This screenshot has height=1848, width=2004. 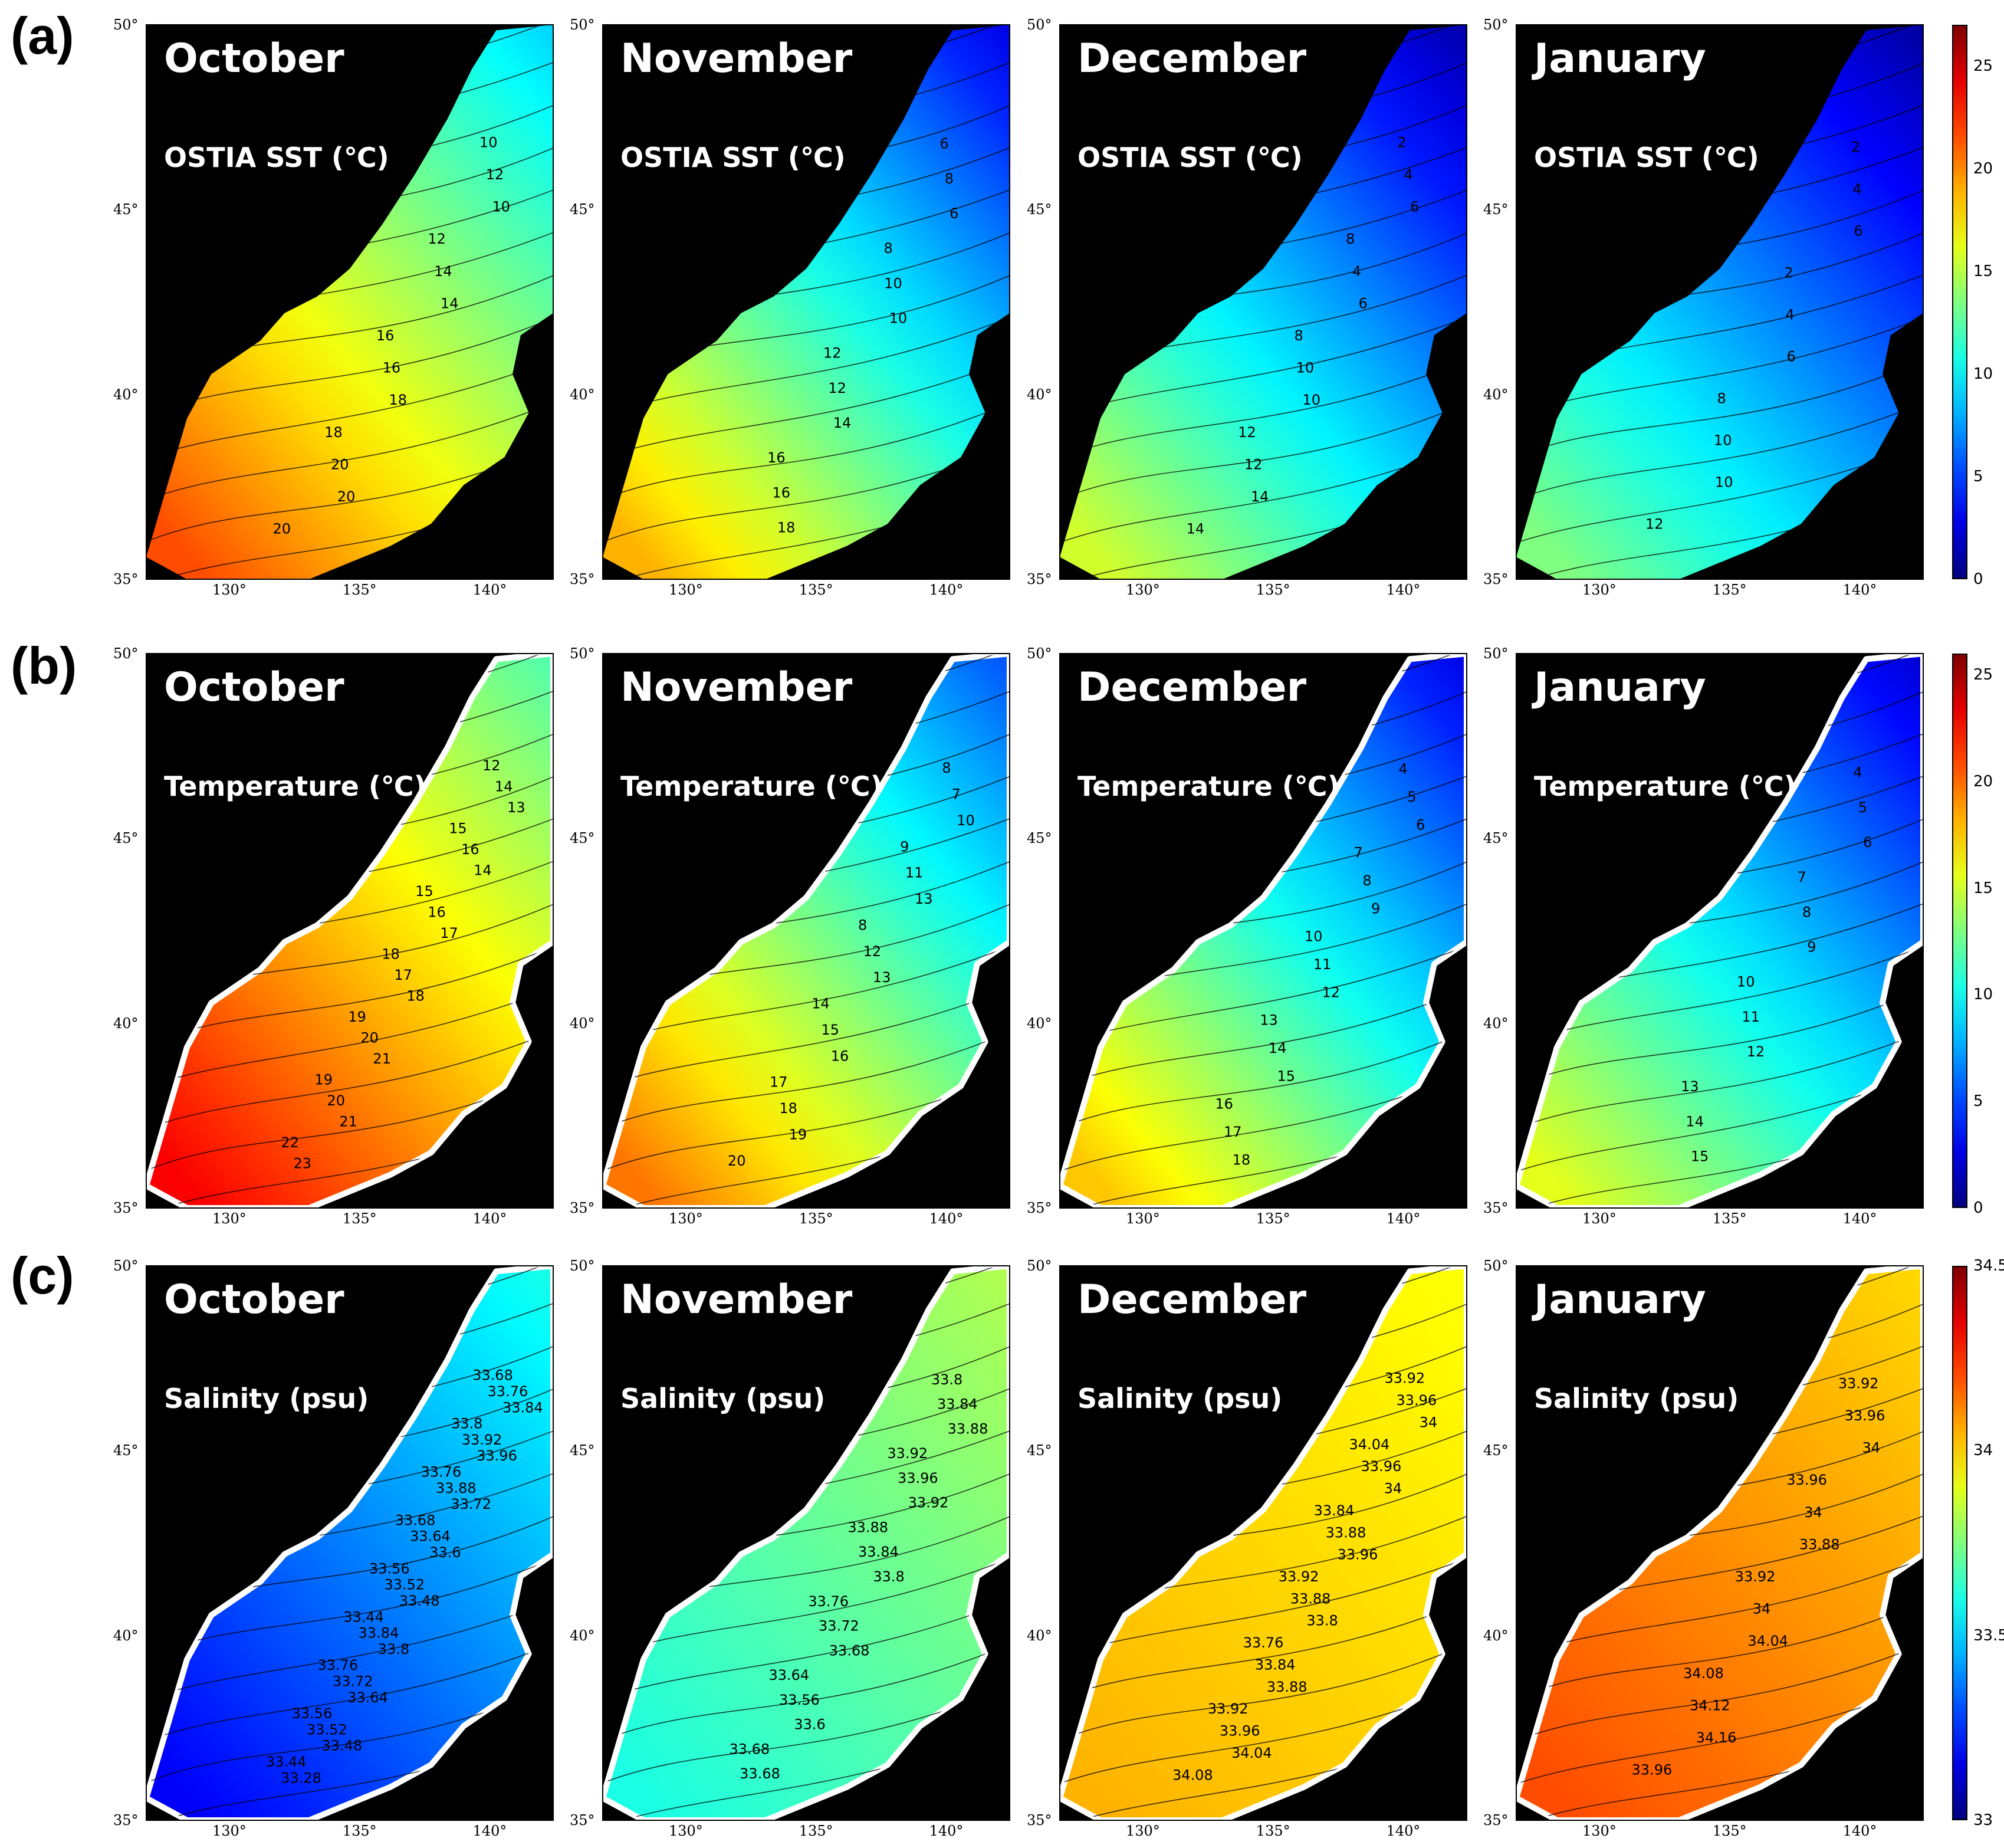 What do you see at coordinates (1323, 965) in the screenshot?
I see `contour-label: 11` at bounding box center [1323, 965].